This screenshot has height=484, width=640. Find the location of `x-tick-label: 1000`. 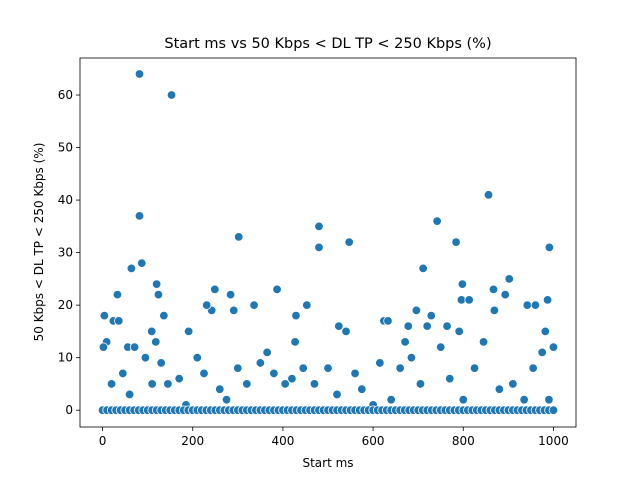

x-tick-label: 1000 is located at coordinates (553, 441).